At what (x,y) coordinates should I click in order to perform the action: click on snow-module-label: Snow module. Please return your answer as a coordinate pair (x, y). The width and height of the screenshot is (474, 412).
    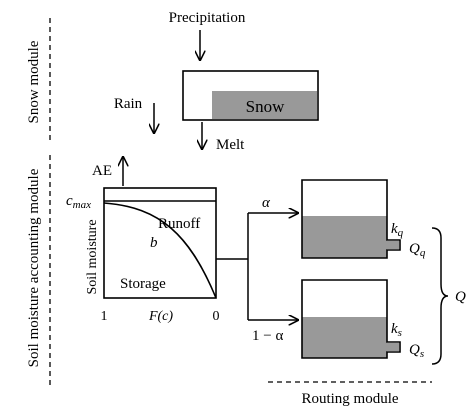
    Looking at the image, I should click on (34, 81).